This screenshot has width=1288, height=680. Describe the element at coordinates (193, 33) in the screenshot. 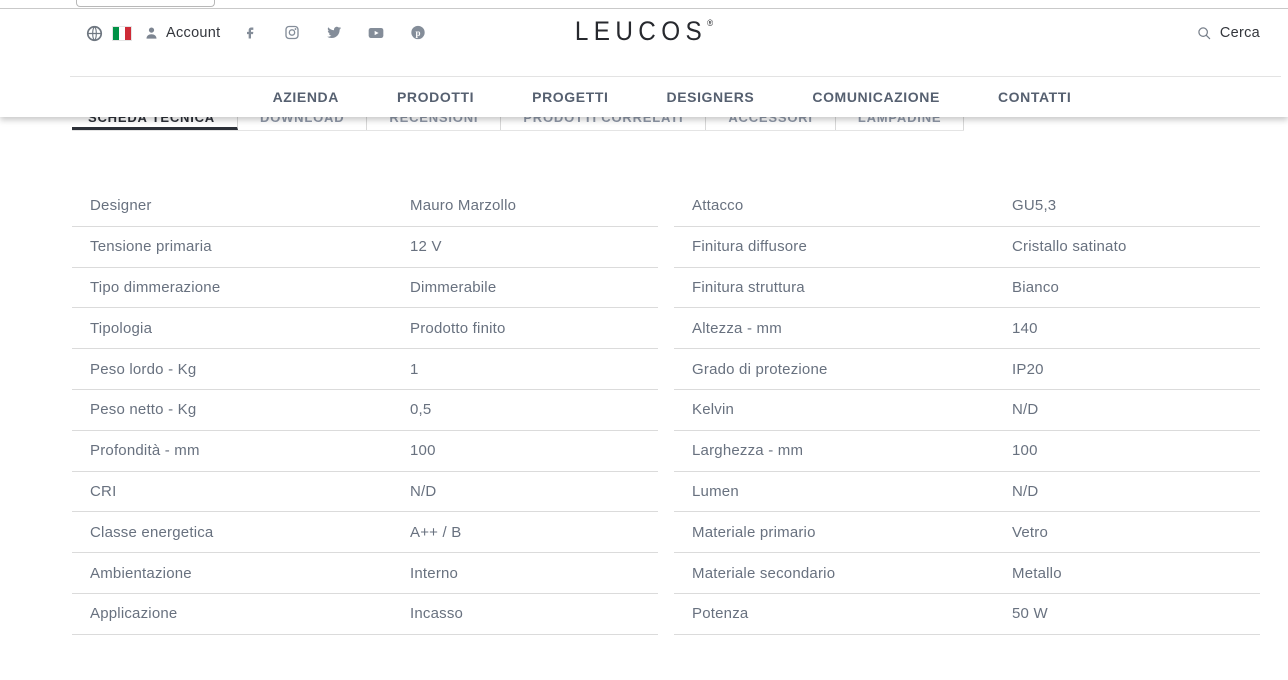

I see `account-label: Account` at that location.